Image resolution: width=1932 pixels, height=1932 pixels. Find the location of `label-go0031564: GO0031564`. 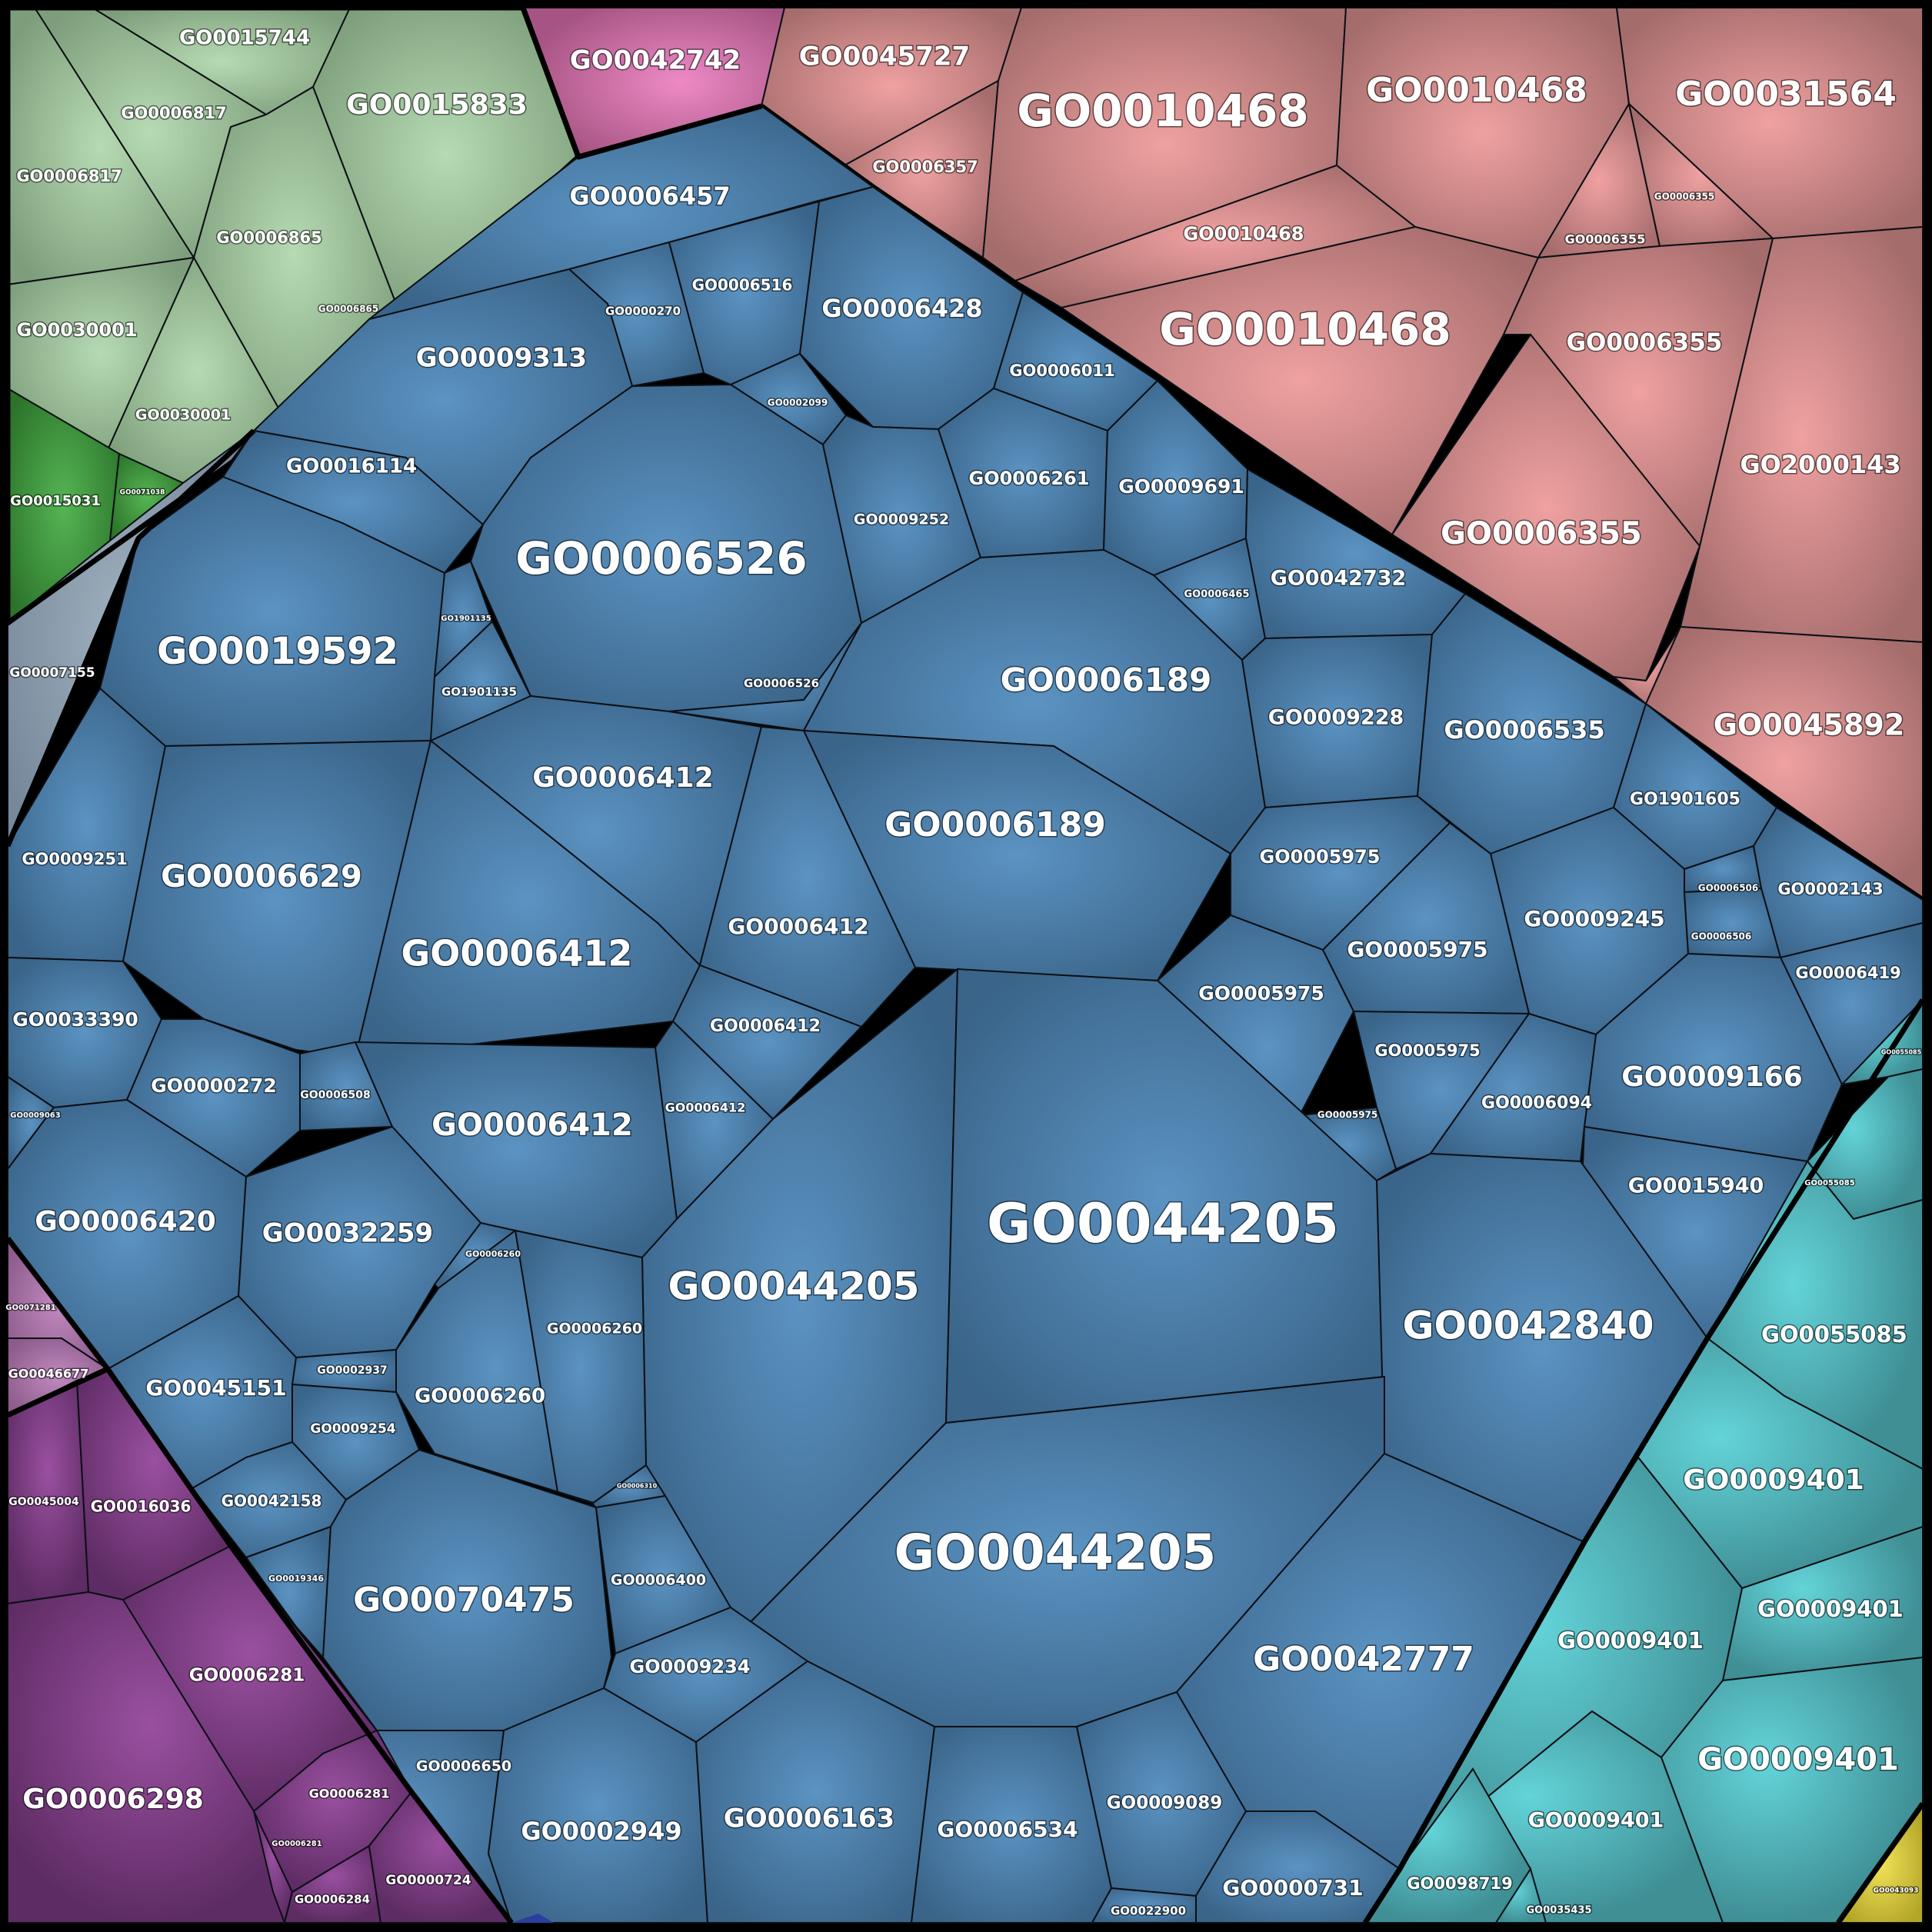

label-go0031564: GO0031564 is located at coordinates (1786, 94).